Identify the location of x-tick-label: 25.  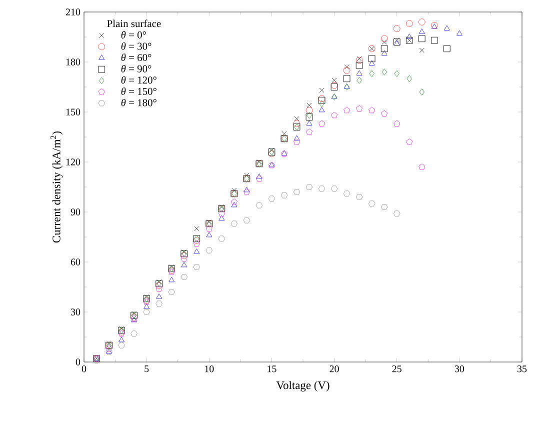
(397, 369).